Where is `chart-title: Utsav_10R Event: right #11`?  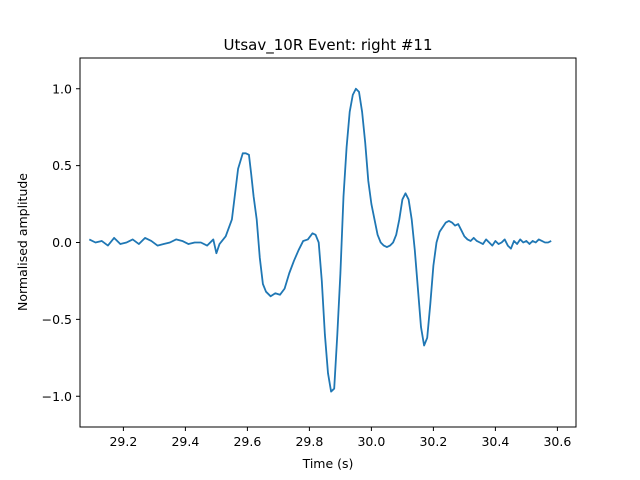 chart-title: Utsav_10R Event: right #11 is located at coordinates (328, 45).